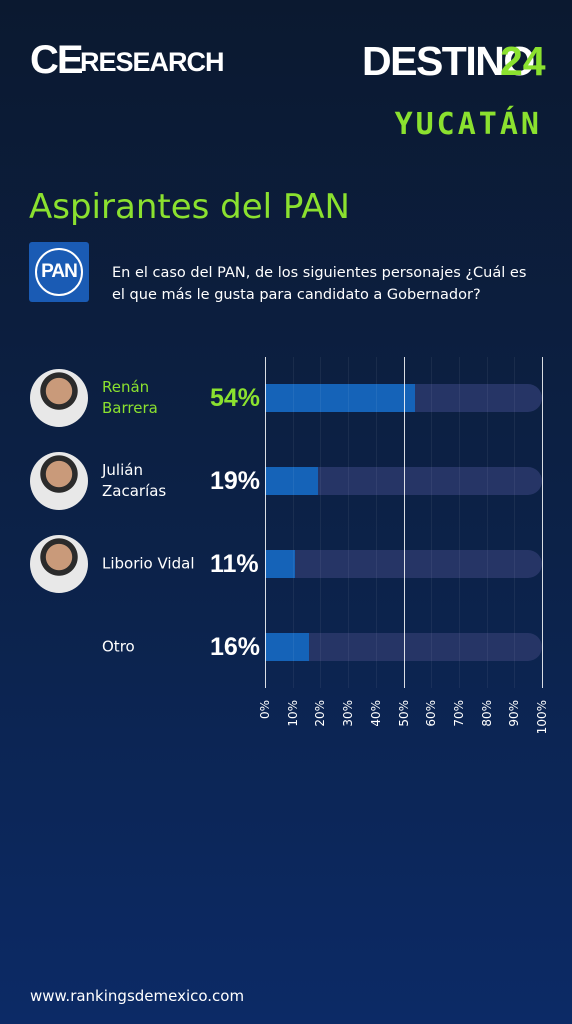  What do you see at coordinates (234, 564) in the screenshot?
I see `value-label: 11%` at bounding box center [234, 564].